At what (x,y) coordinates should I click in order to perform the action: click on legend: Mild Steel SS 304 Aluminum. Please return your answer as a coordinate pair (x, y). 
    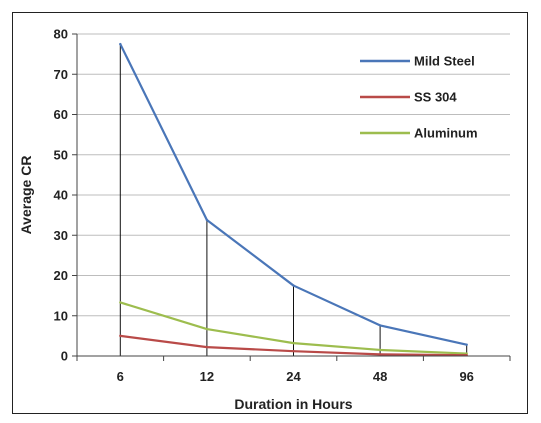
    Looking at the image, I should click on (419, 97).